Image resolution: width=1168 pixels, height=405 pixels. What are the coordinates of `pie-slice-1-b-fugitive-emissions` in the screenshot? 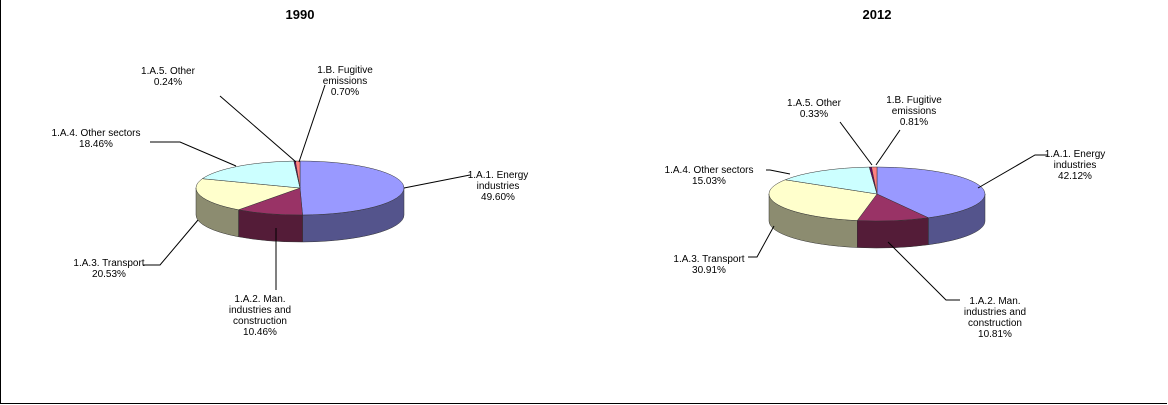 It's located at (874, 180).